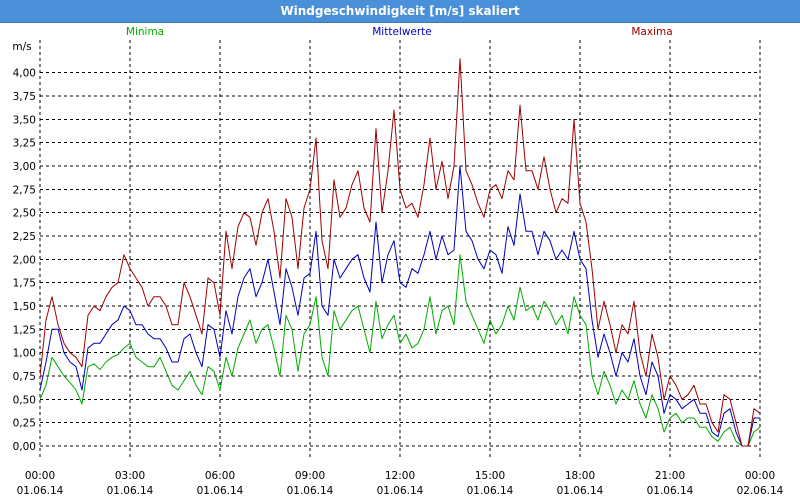 The width and height of the screenshot is (800, 500). What do you see at coordinates (24, 377) in the screenshot?
I see `y-tick-label: 0,75` at bounding box center [24, 377].